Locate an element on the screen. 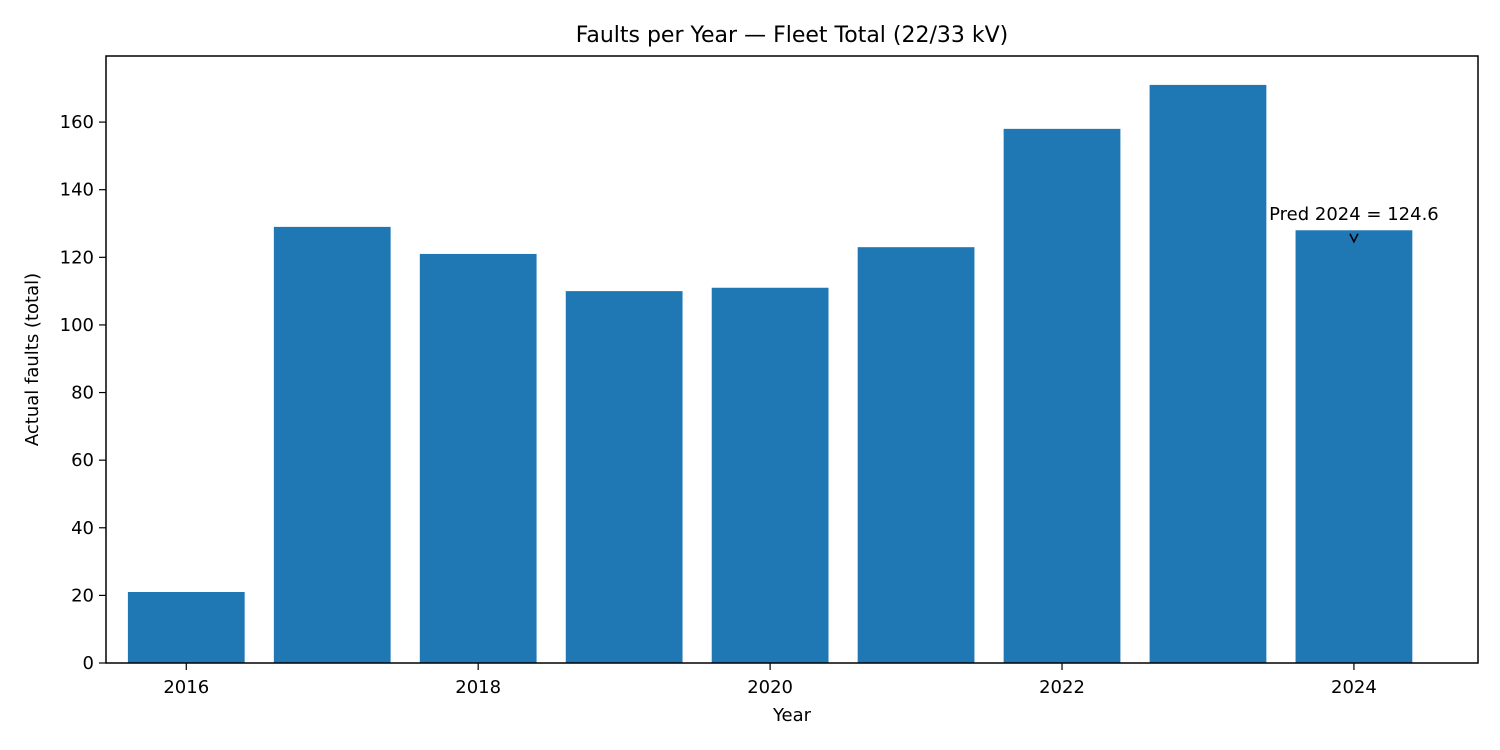 The image size is (1500, 750). y-tick-label: 120 is located at coordinates (77, 257).